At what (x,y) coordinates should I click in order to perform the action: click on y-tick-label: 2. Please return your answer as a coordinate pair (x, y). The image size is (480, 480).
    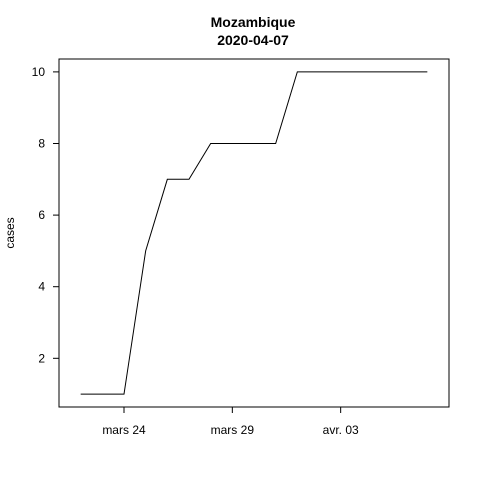
    Looking at the image, I should click on (41, 358).